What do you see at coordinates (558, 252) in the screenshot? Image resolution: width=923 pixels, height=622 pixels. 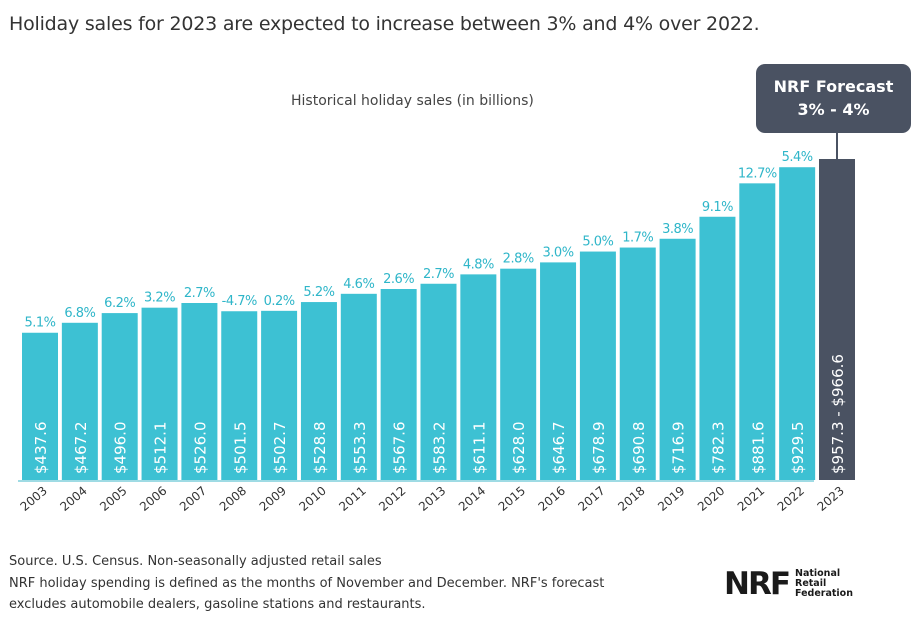 I see `growth-label: 3.0%` at bounding box center [558, 252].